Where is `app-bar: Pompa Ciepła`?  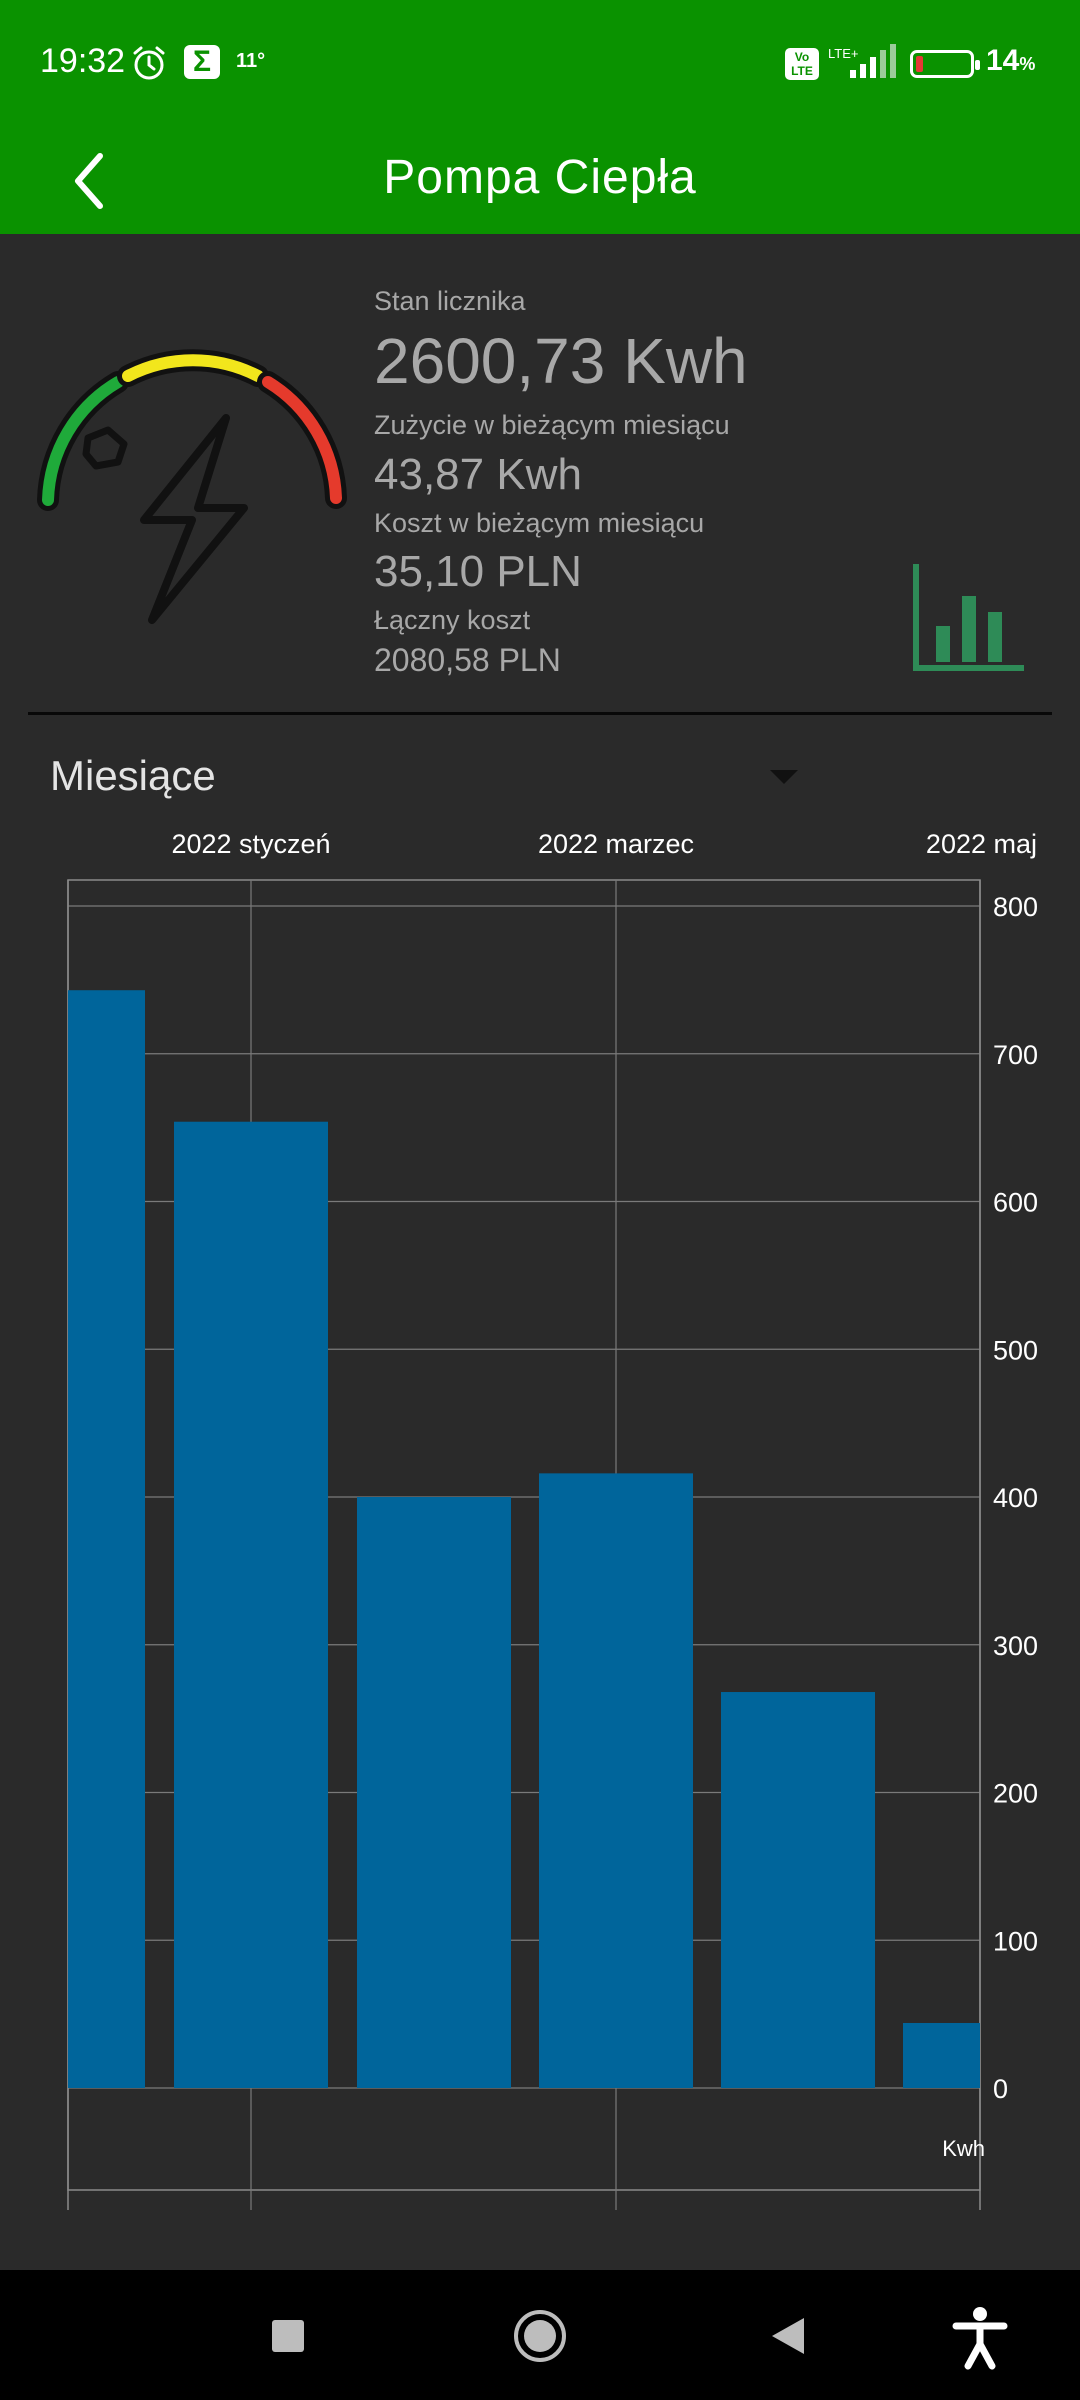 app-bar: Pompa Ciepła is located at coordinates (540, 181).